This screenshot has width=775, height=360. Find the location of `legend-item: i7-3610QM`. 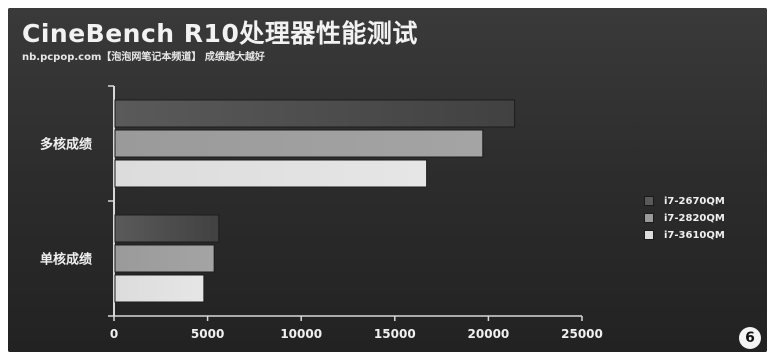

legend-item: i7-3610QM is located at coordinates (700, 235).